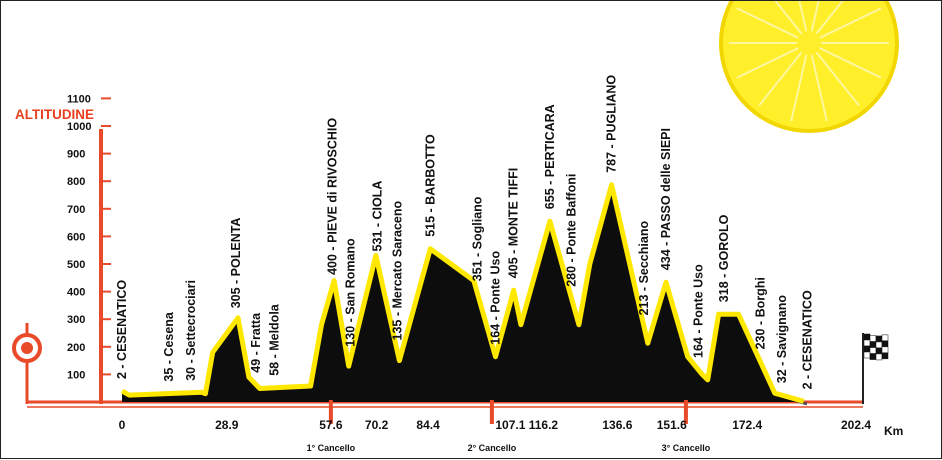 The height and width of the screenshot is (460, 942). I want to click on y-tick-label: 400, so click(76, 293).